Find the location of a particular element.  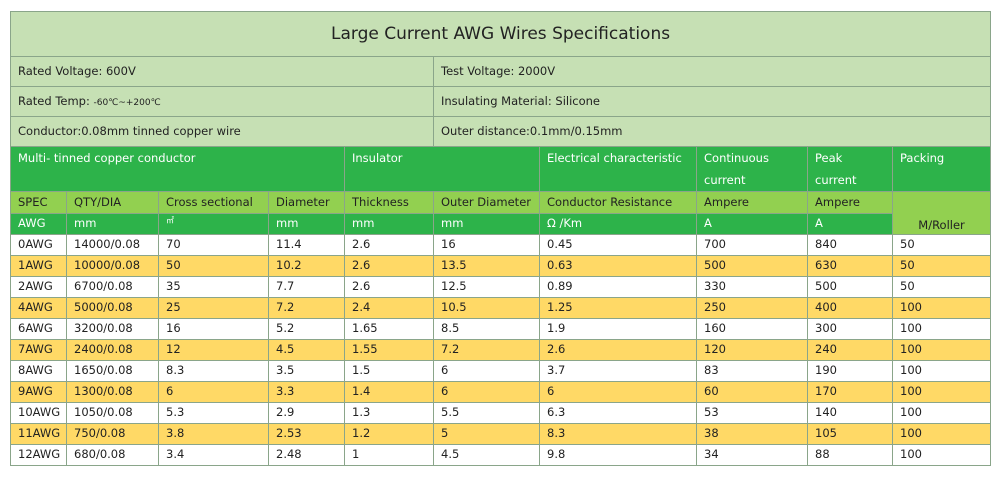

table-cell: 35 is located at coordinates (213, 287).